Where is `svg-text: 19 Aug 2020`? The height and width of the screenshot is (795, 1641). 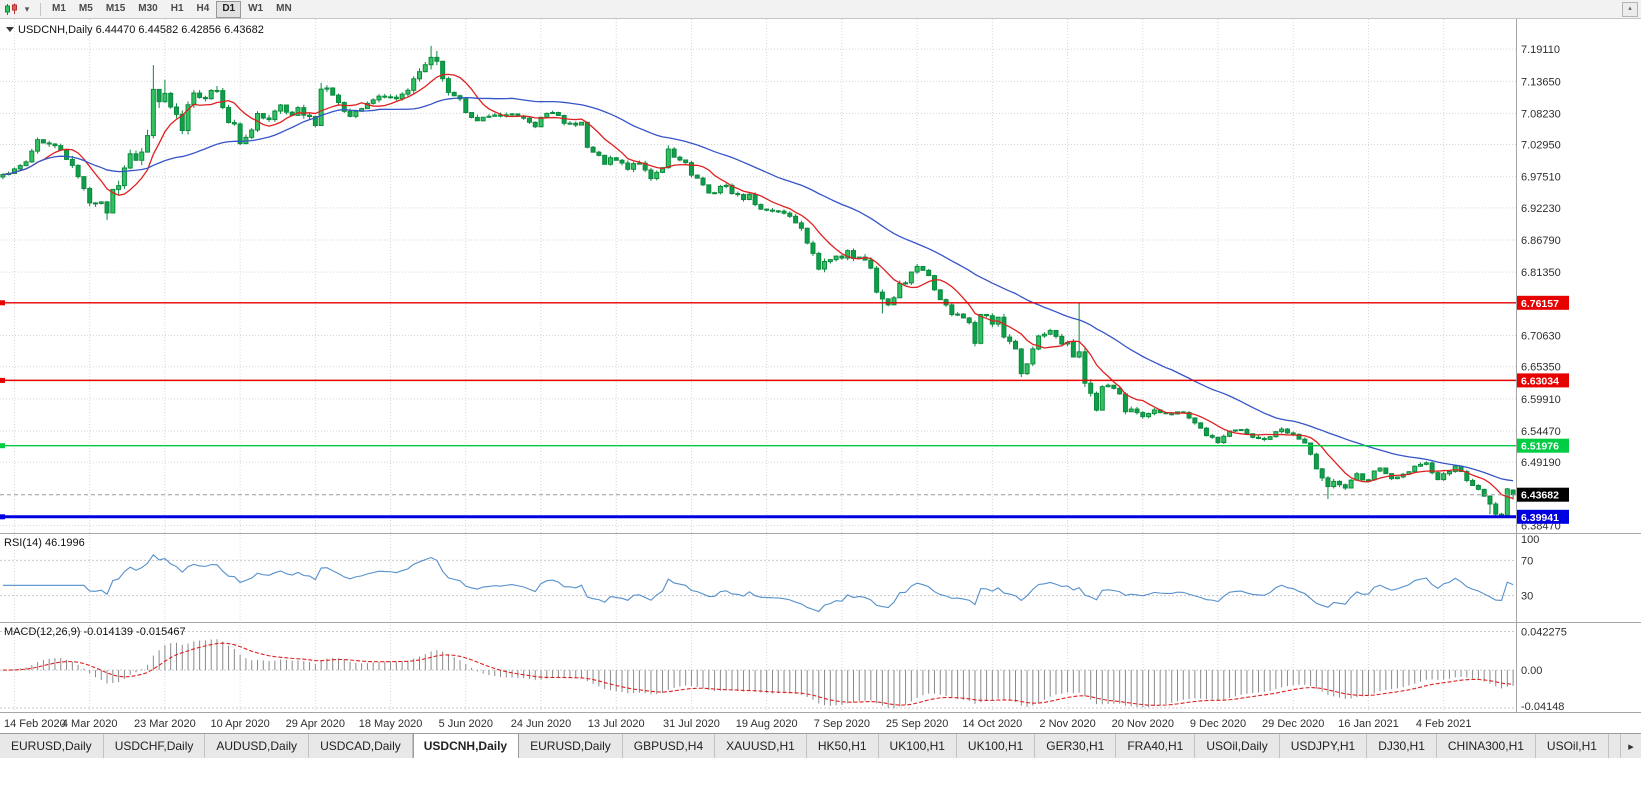
svg-text: 19 Aug 2020 is located at coordinates (767, 724).